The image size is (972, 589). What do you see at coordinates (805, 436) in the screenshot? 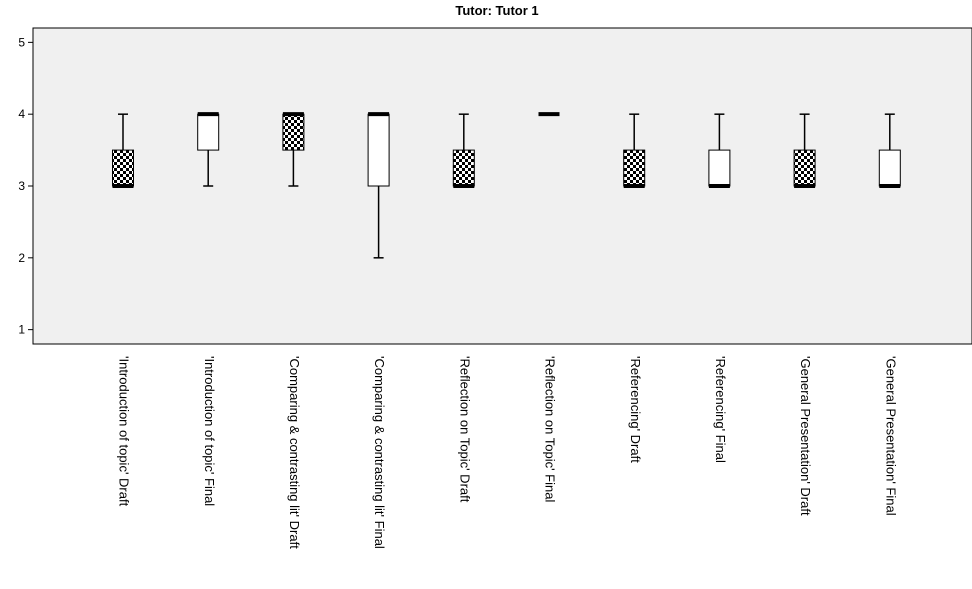
I see `x-tick-label: 'General Presentation' Draft` at bounding box center [805, 436].